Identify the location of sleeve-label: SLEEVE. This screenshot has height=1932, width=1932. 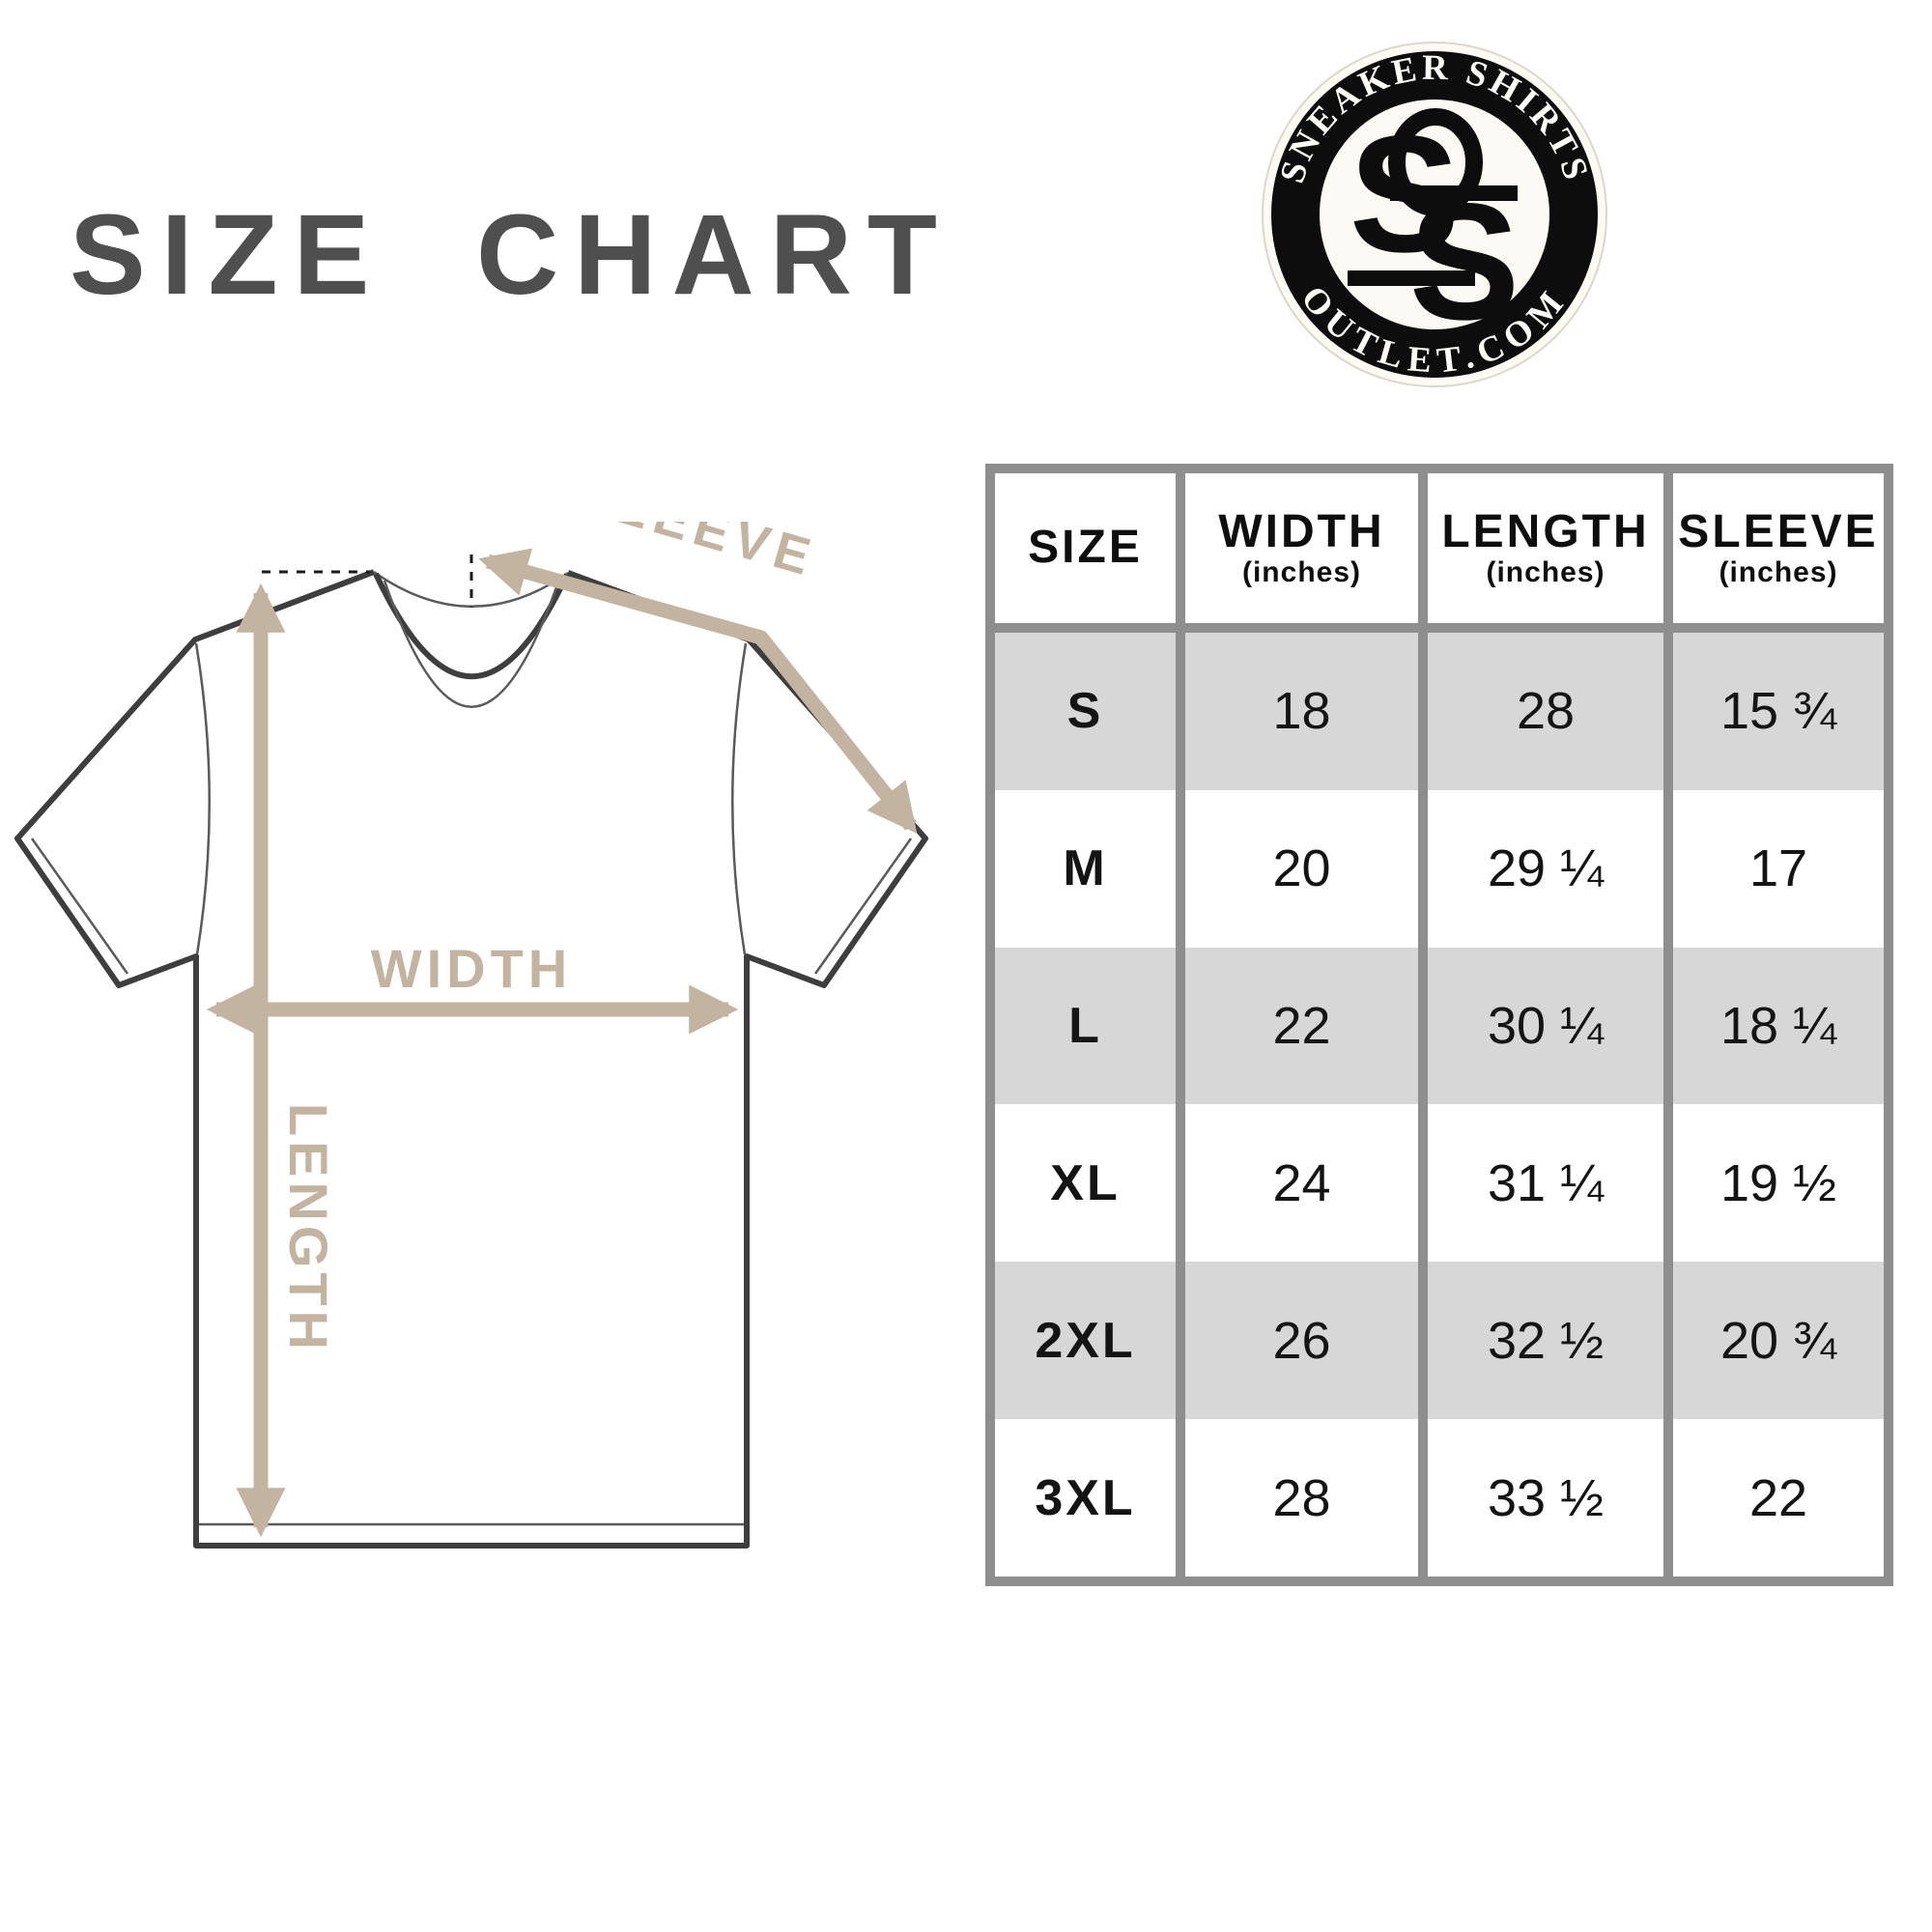
(696, 555).